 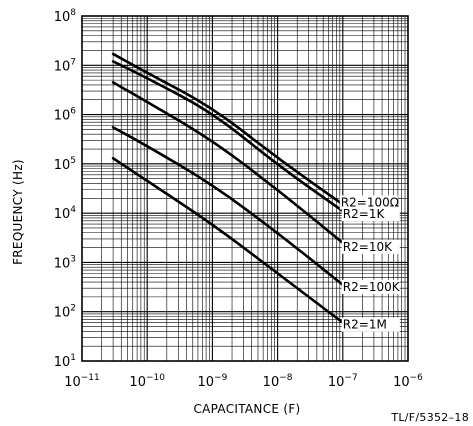 What do you see at coordinates (65, 65) in the screenshot?
I see `y-tick-label: 107` at bounding box center [65, 65].